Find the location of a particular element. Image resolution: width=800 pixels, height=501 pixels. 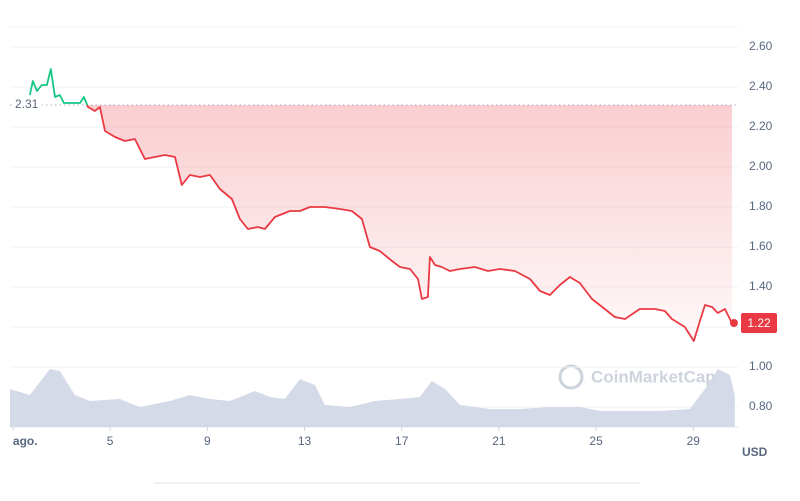

last-price-label: 1.22 is located at coordinates (759, 323).